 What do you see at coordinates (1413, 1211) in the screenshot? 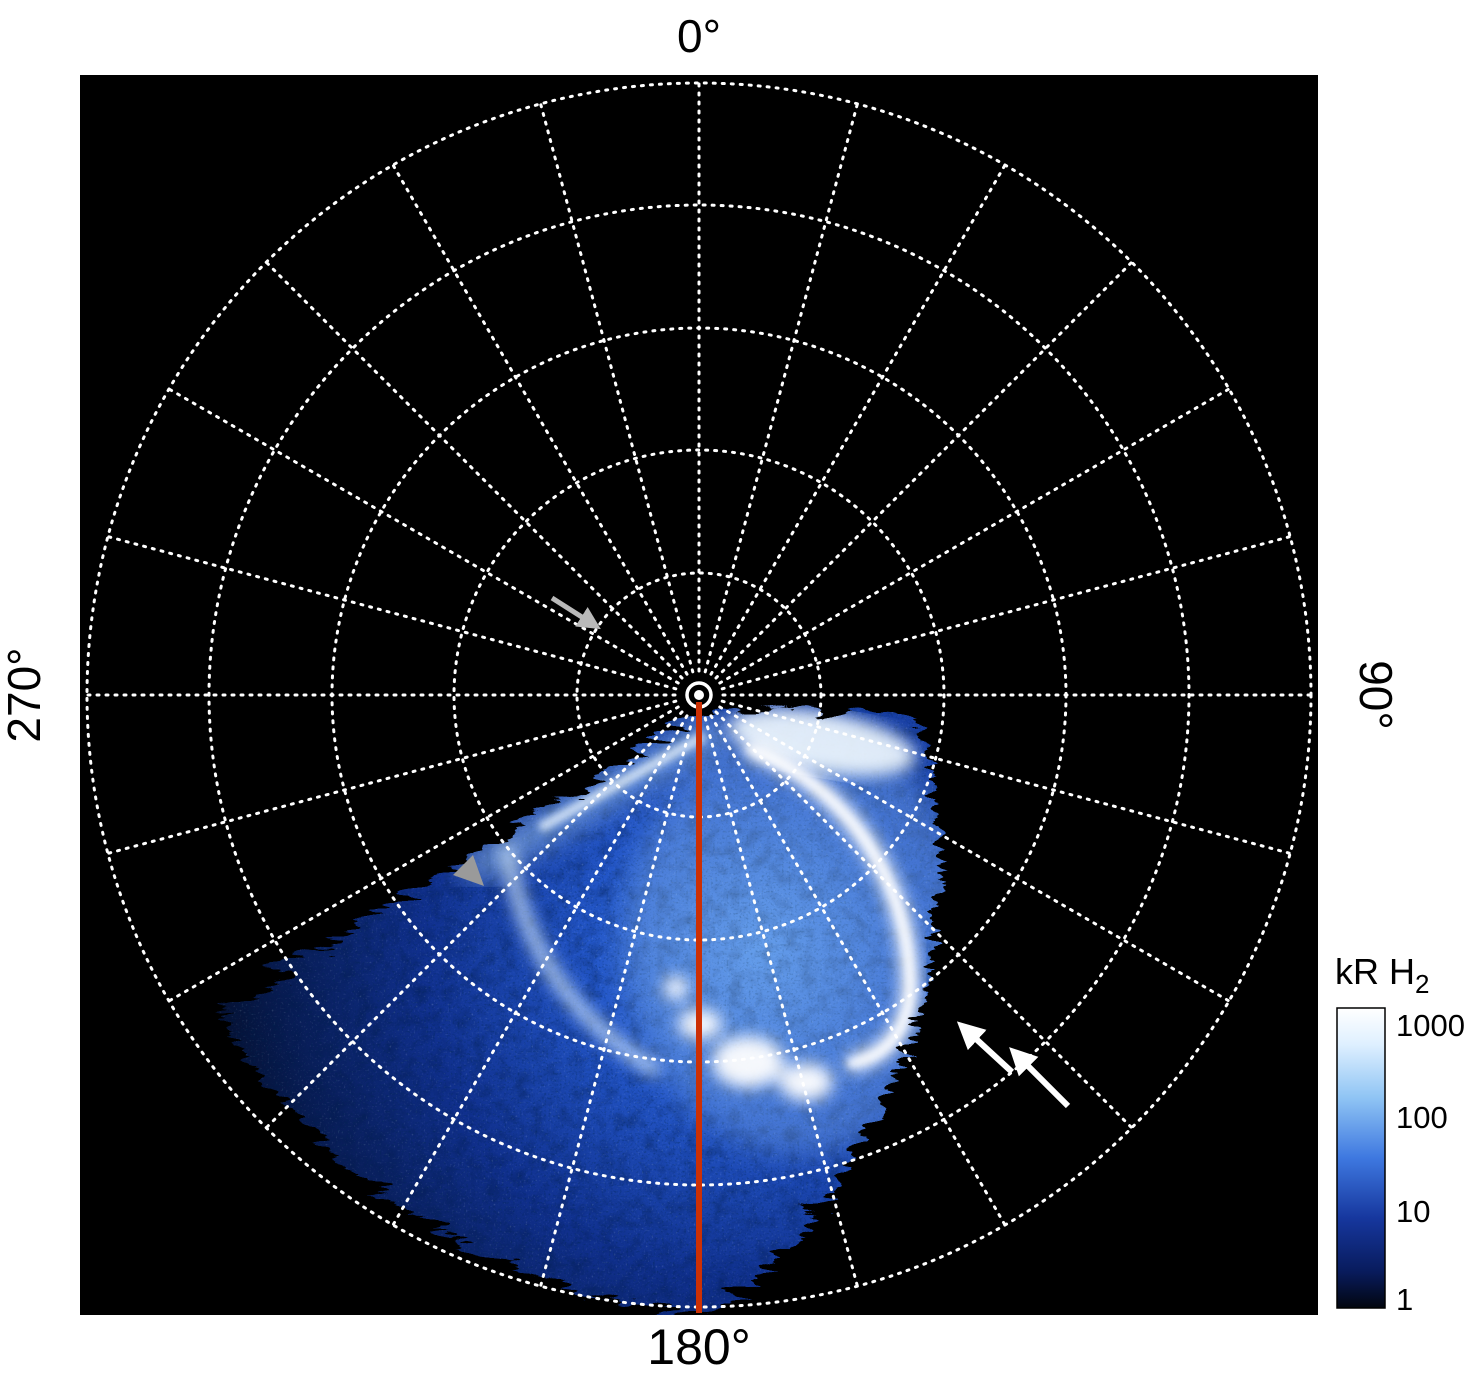
I see `colorbar-tick-10: 10` at bounding box center [1413, 1211].